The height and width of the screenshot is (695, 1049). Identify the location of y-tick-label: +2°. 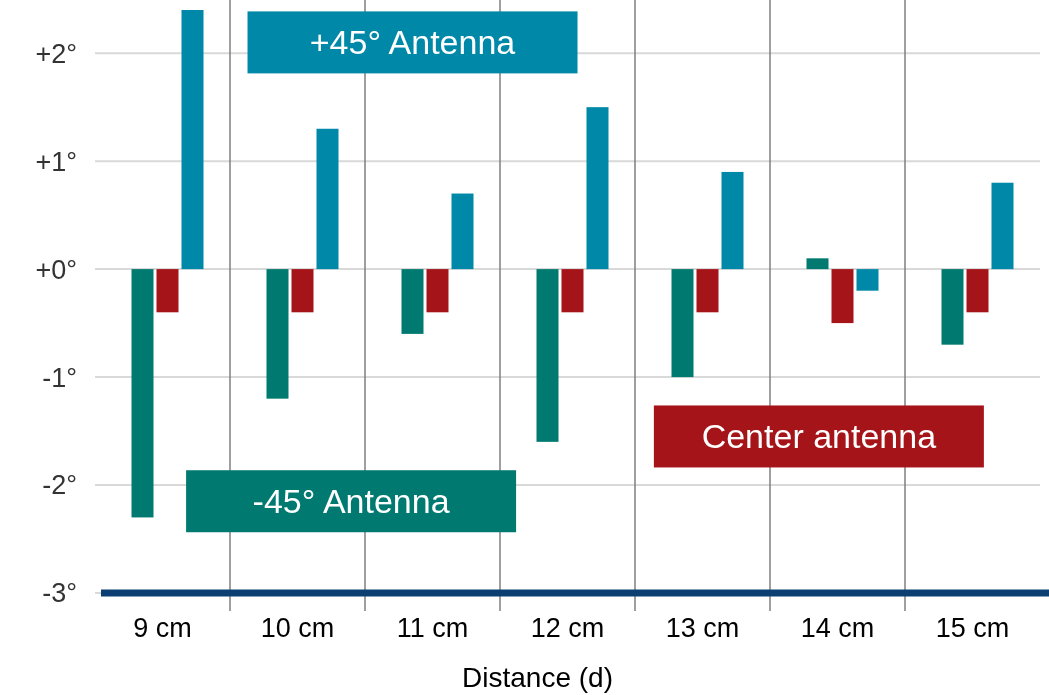
(56, 53).